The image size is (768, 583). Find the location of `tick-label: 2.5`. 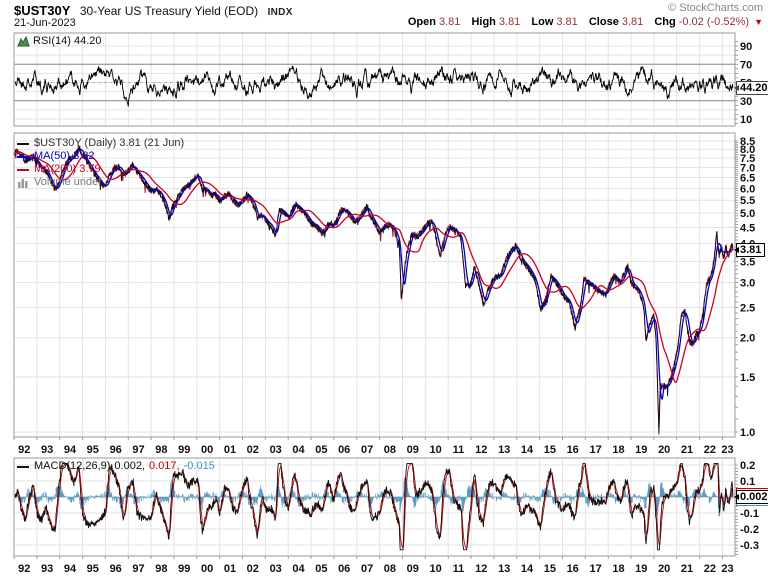

tick-label: 2.5 is located at coordinates (747, 308).